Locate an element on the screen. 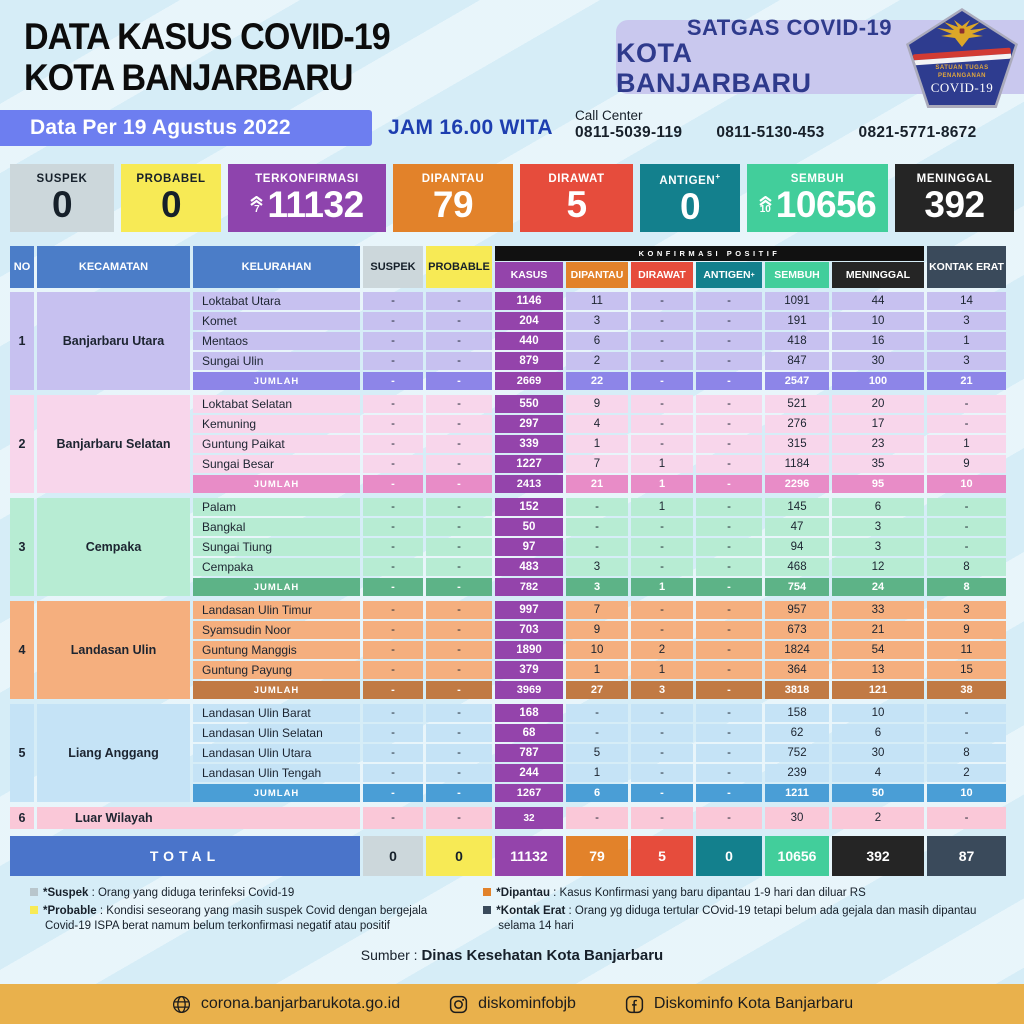 The image size is (1024, 1024). data-cell: 6 is located at coordinates (878, 733).